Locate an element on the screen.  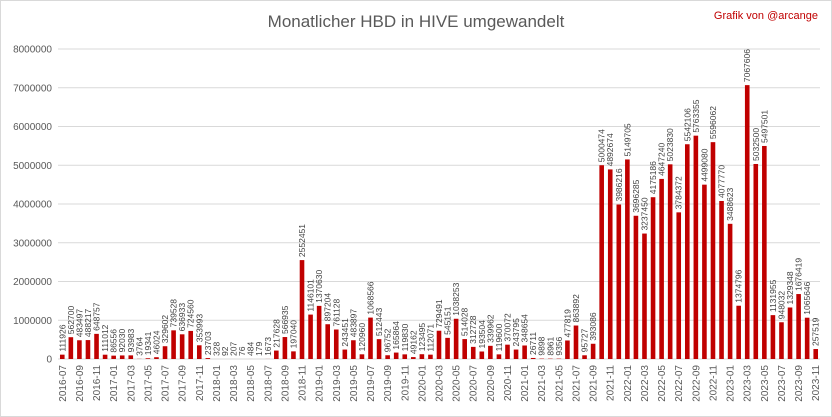
data-label: 93983 is located at coordinates (131, 340).